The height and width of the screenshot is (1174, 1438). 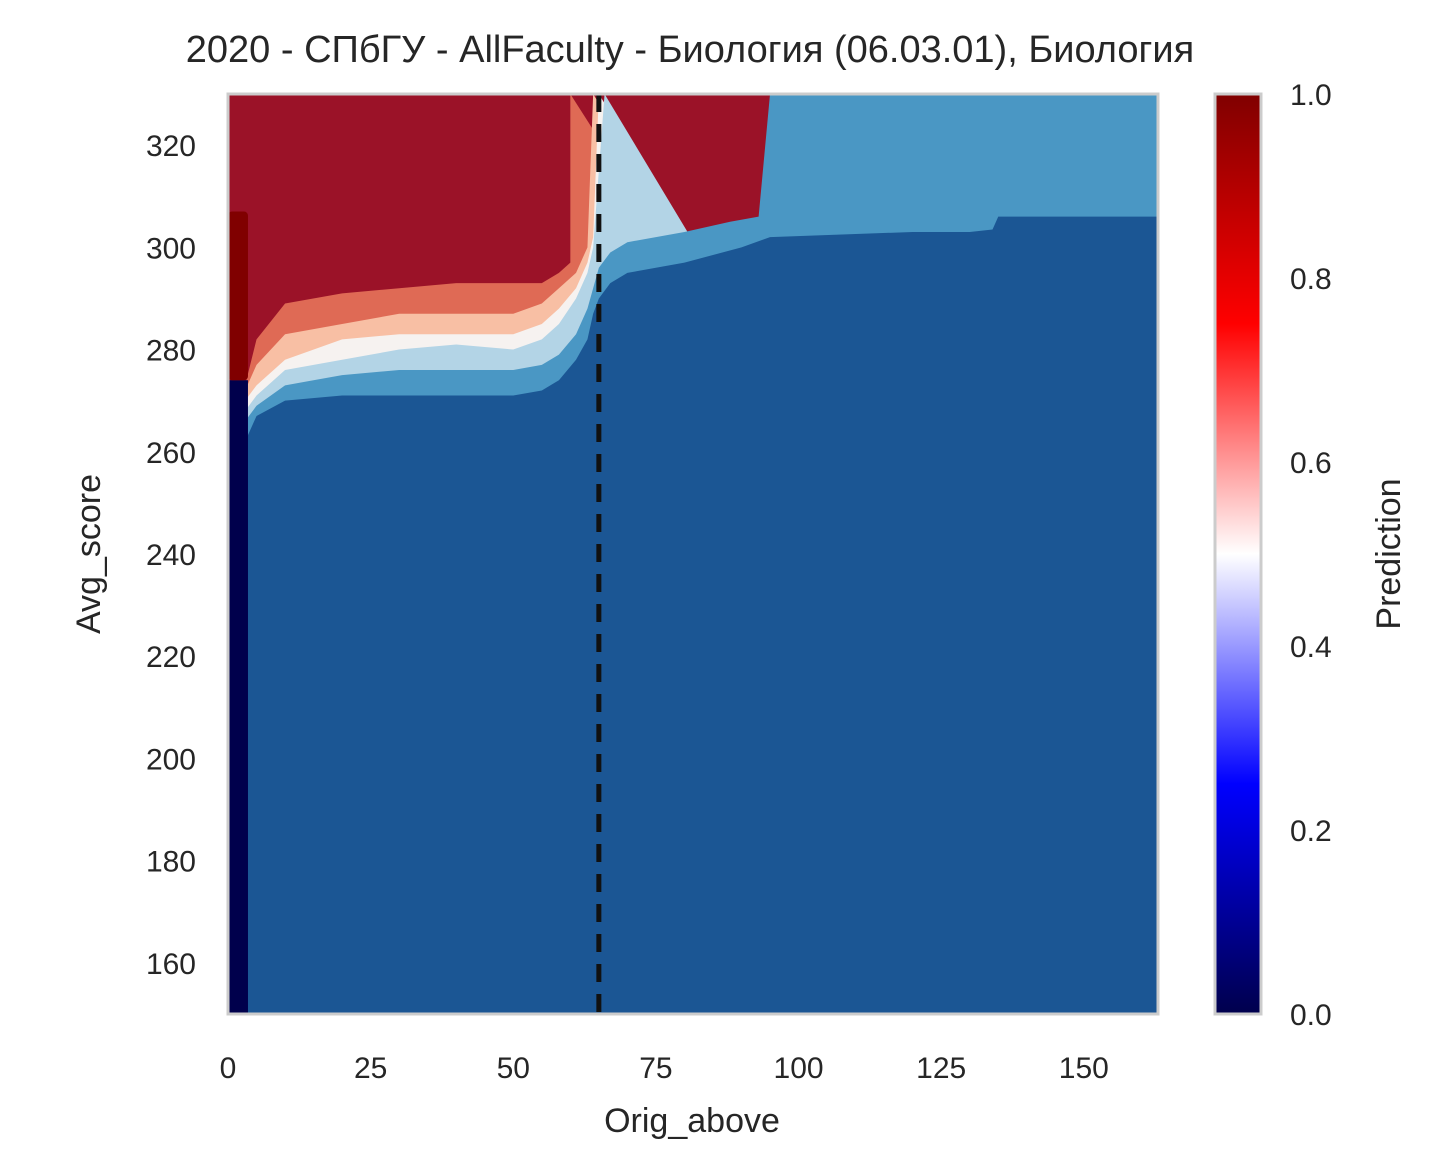 I want to click on colorbar-tick-label: 0.8, so click(x=1311, y=279).